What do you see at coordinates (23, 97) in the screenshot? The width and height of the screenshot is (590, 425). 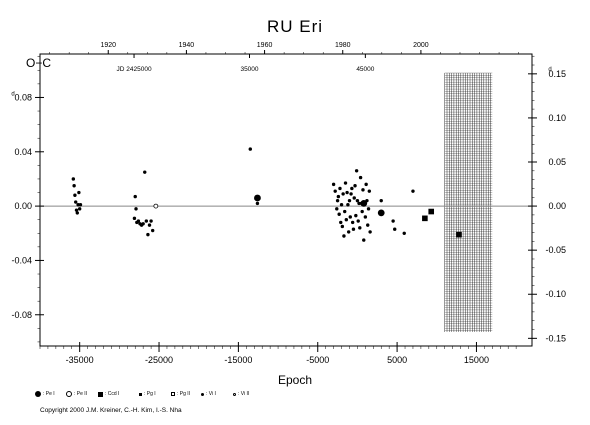 I see `y-left-tick-label: 0.08` at bounding box center [23, 97].